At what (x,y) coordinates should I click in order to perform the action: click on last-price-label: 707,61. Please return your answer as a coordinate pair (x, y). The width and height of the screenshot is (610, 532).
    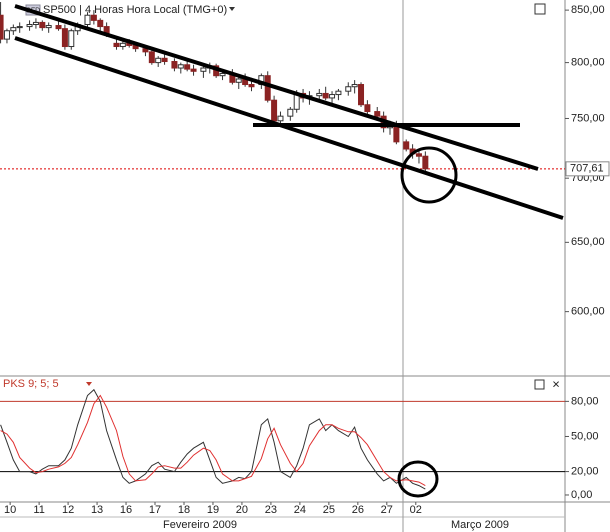
    Looking at the image, I should click on (587, 169).